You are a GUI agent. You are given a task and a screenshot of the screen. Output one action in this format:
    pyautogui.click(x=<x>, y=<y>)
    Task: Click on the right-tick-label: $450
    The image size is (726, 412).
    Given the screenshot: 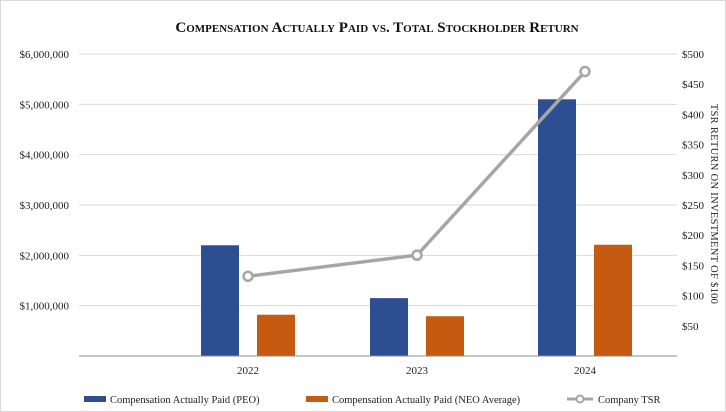 What is the action you would take?
    pyautogui.click(x=693, y=85)
    